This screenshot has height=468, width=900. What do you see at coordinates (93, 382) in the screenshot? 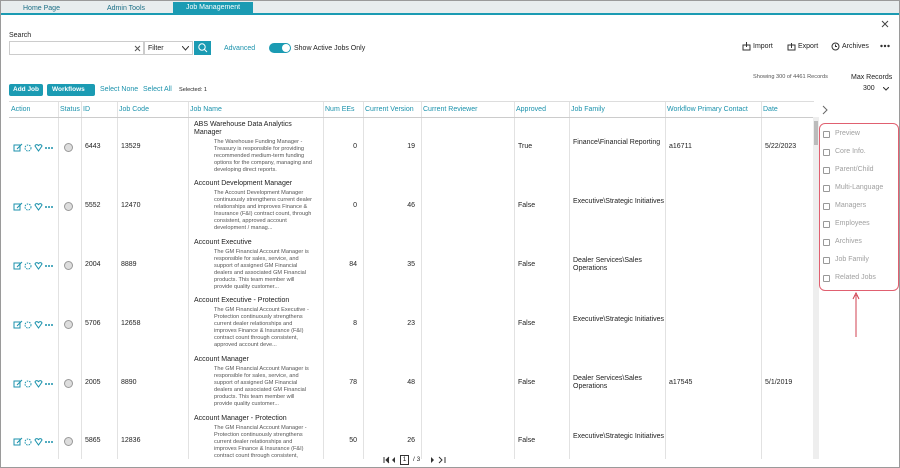
I see `cell-id: 2005` at bounding box center [93, 382].